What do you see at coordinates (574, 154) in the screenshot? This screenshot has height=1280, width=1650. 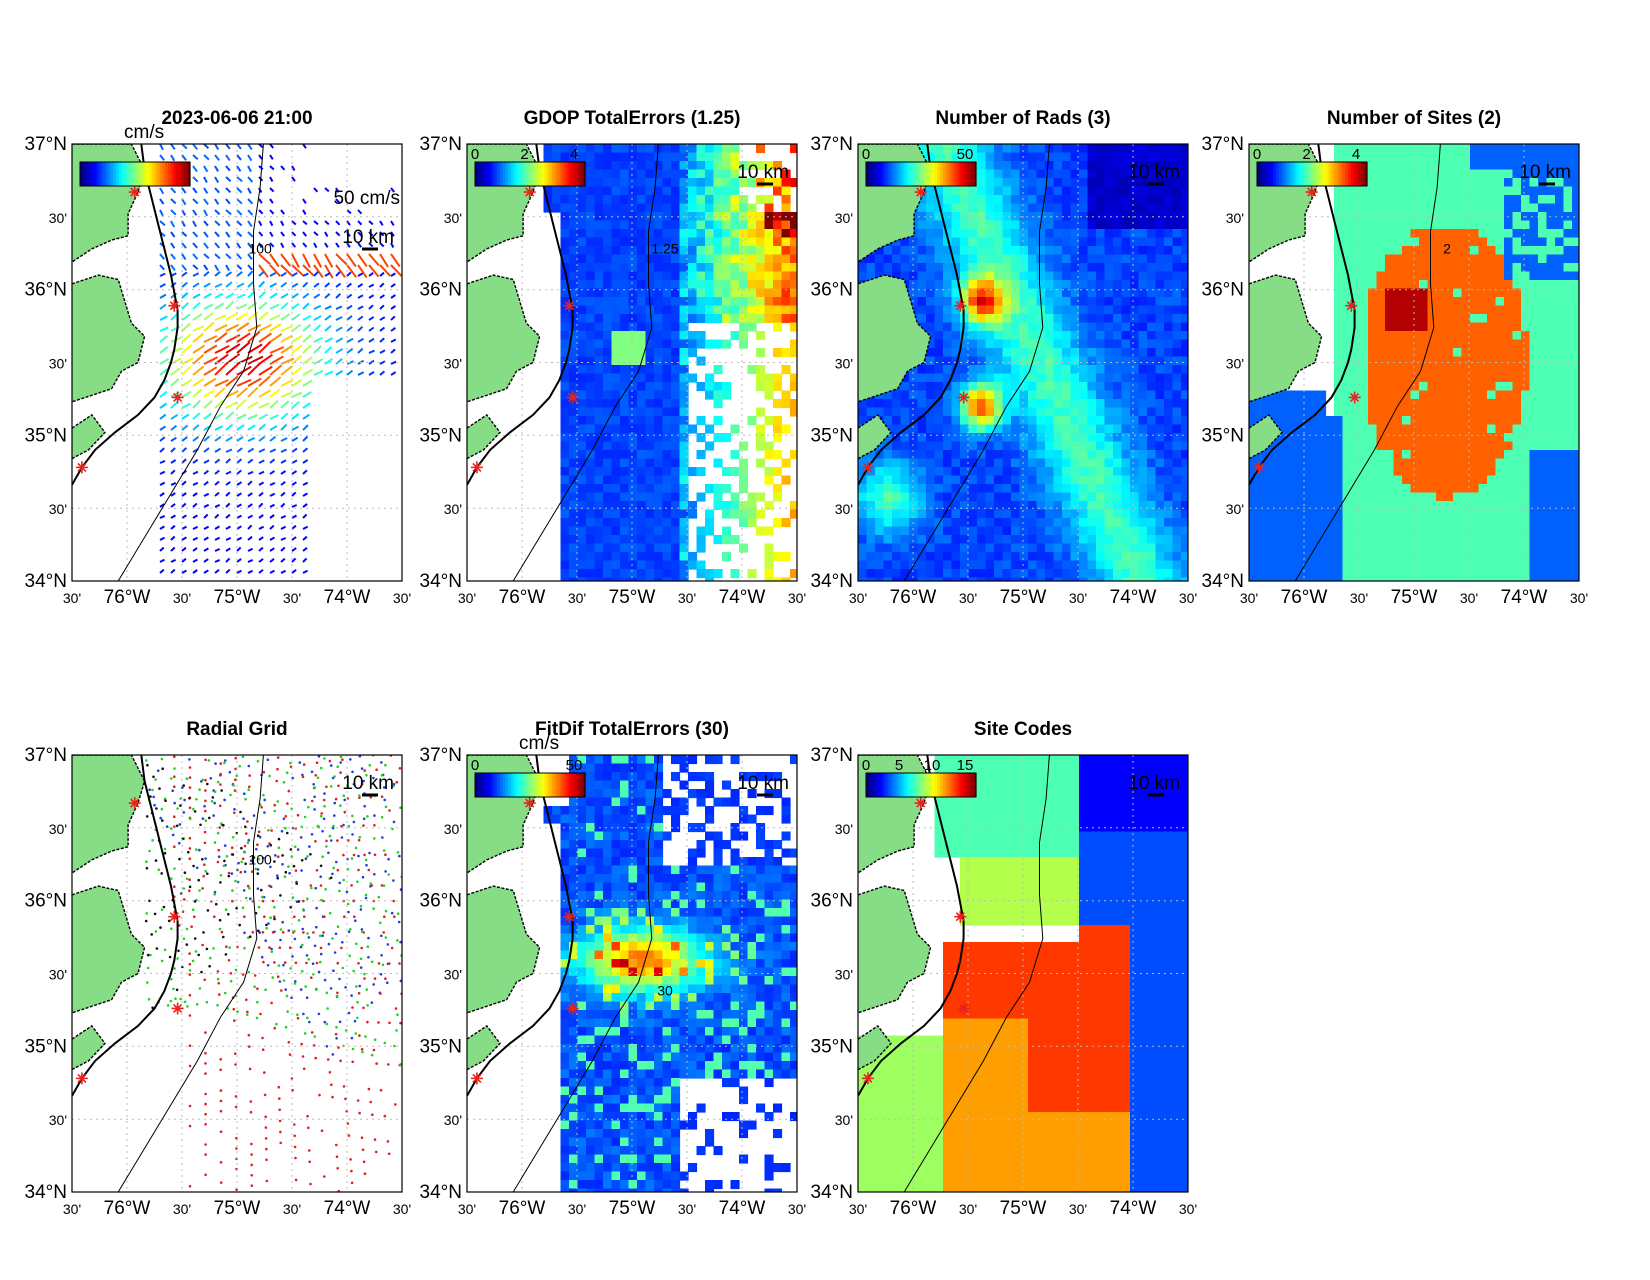 I see `colorbar-tick: 4` at bounding box center [574, 154].